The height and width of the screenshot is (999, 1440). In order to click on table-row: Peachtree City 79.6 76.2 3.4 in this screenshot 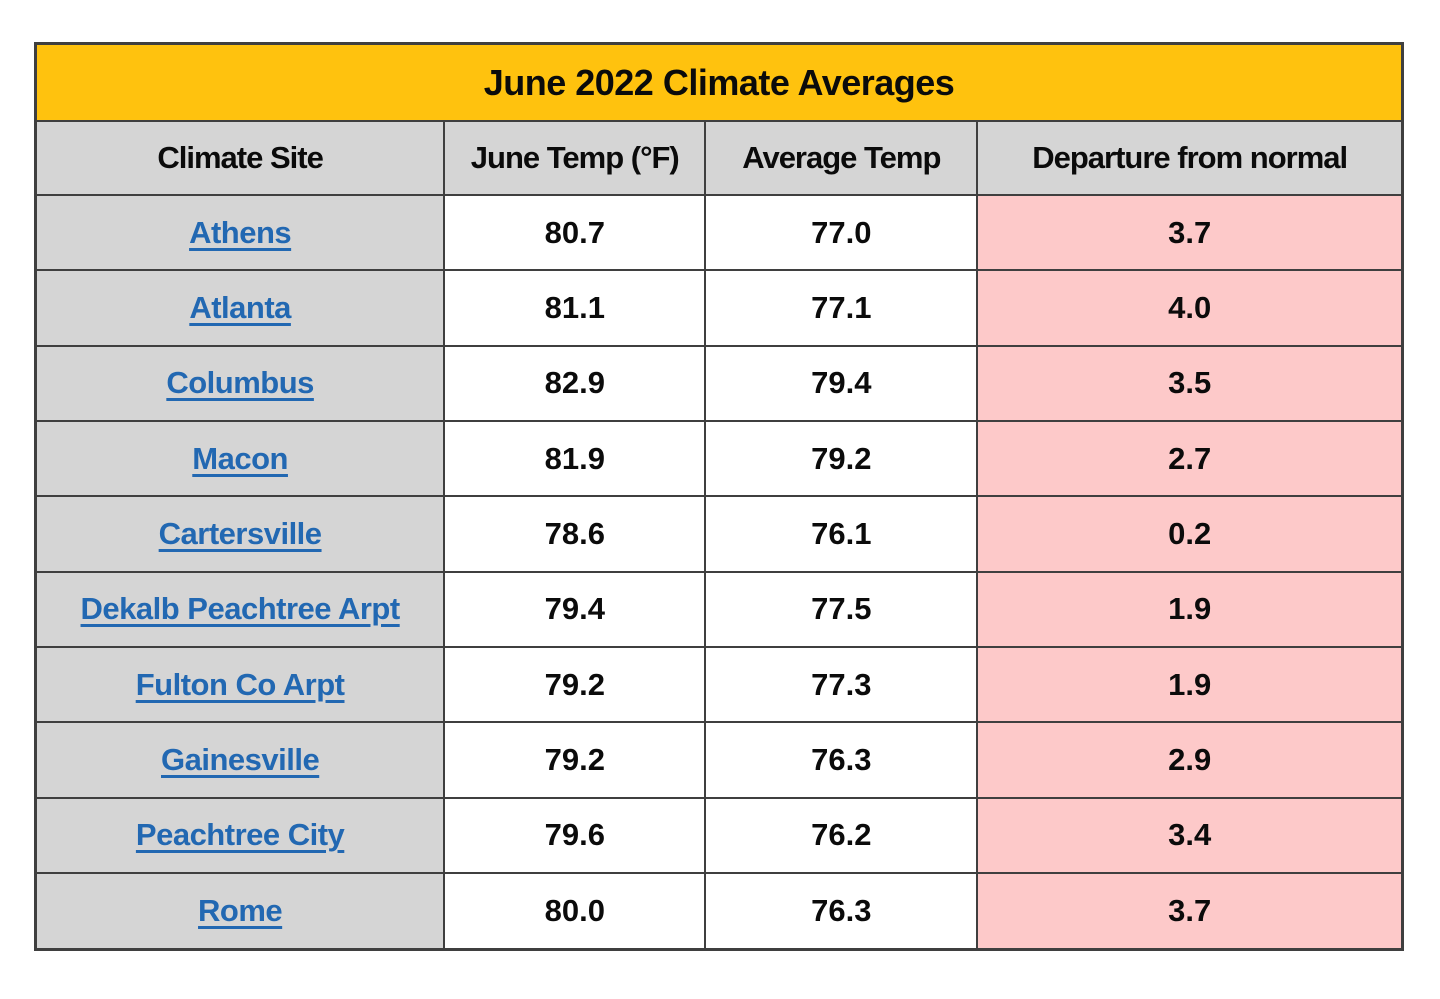, I will do `click(719, 835)`.